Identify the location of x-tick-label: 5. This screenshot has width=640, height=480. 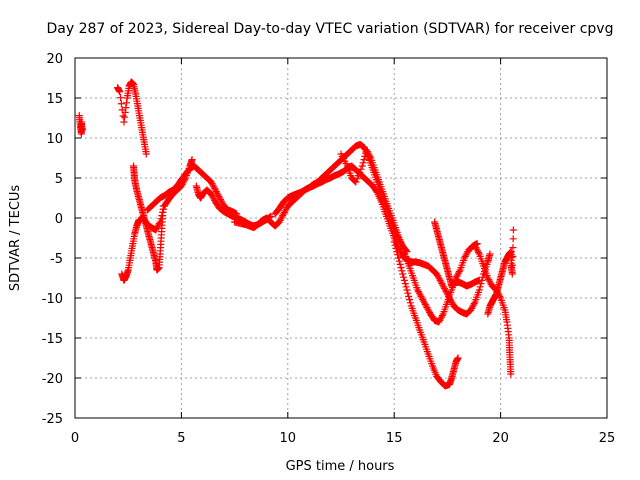
(181, 438).